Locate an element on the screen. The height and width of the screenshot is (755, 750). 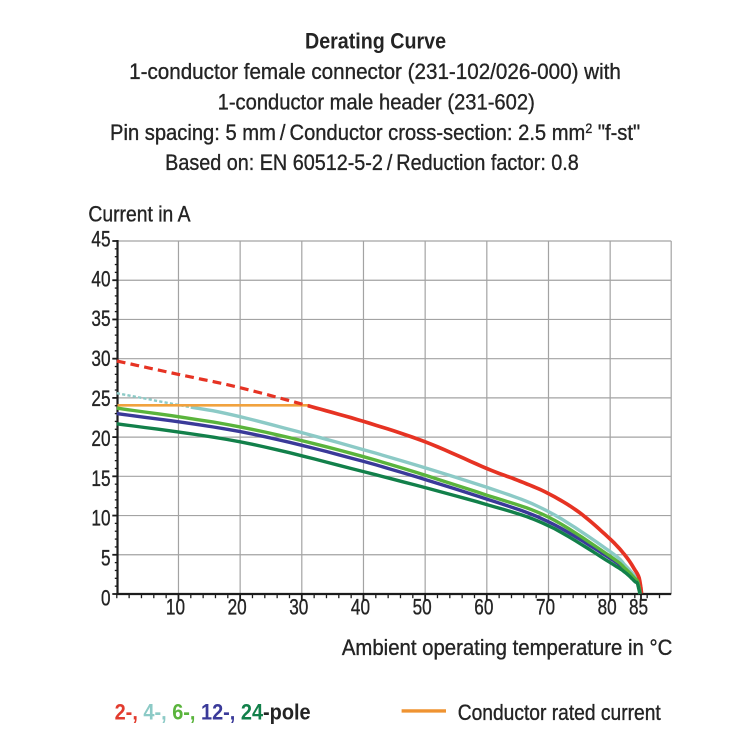
svg-text: 80 is located at coordinates (607, 607).